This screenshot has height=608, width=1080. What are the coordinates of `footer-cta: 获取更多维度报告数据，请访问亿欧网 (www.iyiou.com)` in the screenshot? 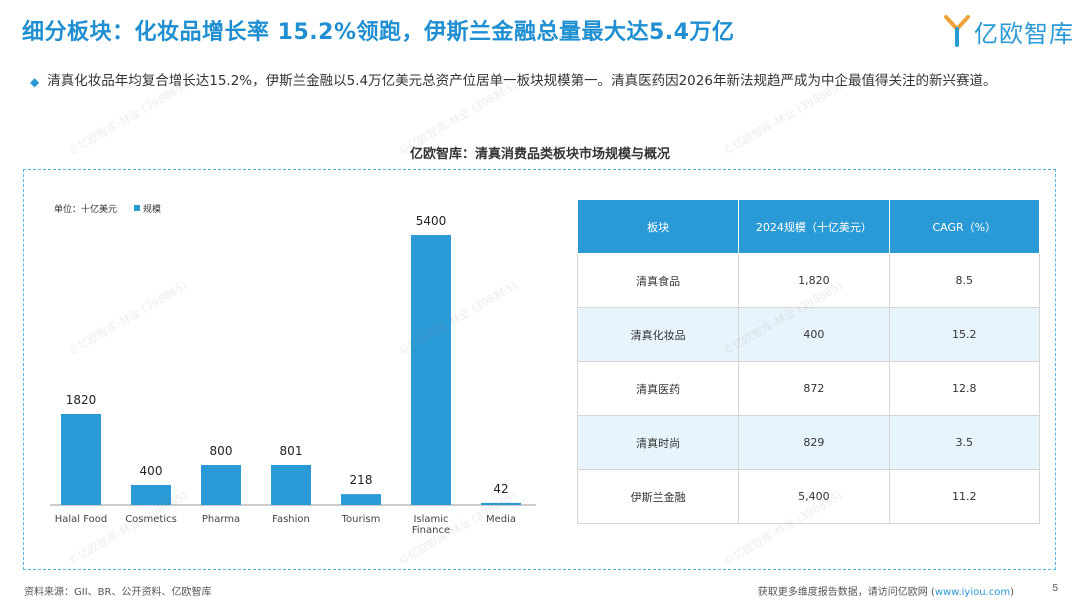 It's located at (885, 592).